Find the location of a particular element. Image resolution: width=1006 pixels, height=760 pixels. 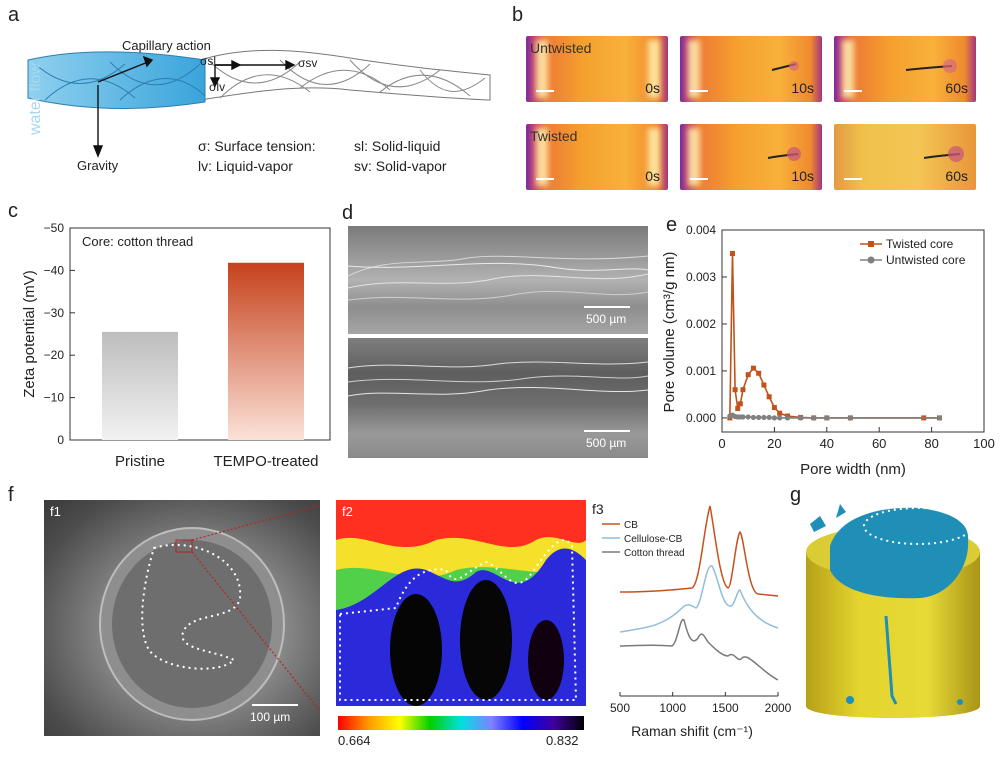

legend-untwisted: Untwisted core is located at coordinates (926, 260).